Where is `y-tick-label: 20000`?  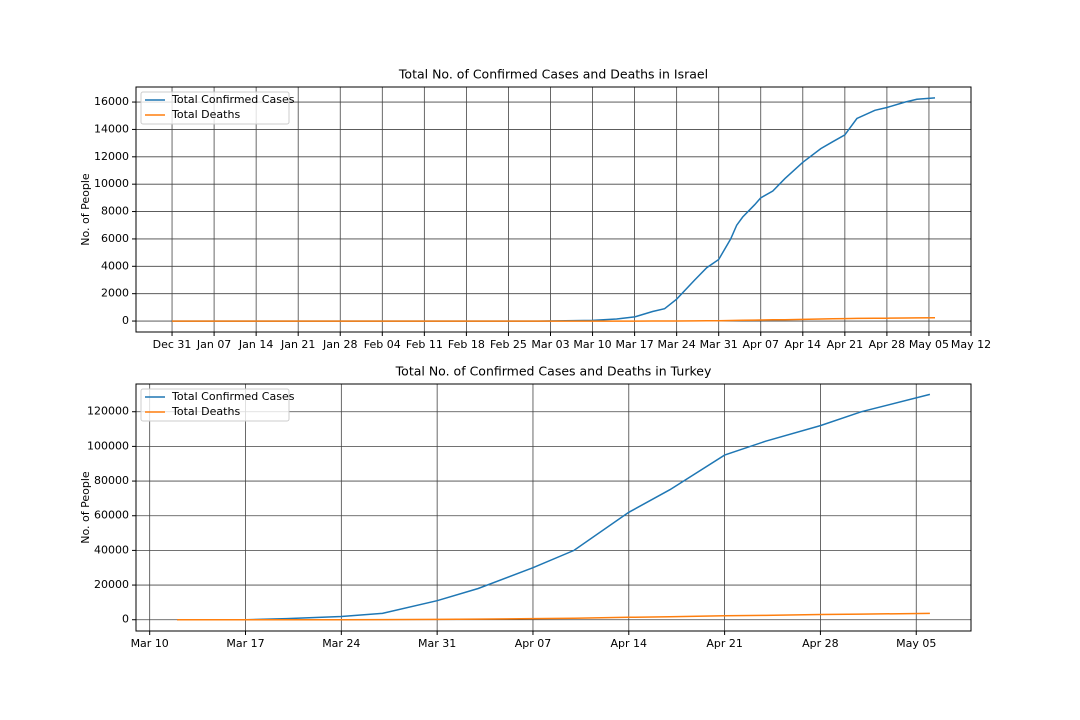 y-tick-label: 20000 is located at coordinates (111, 584).